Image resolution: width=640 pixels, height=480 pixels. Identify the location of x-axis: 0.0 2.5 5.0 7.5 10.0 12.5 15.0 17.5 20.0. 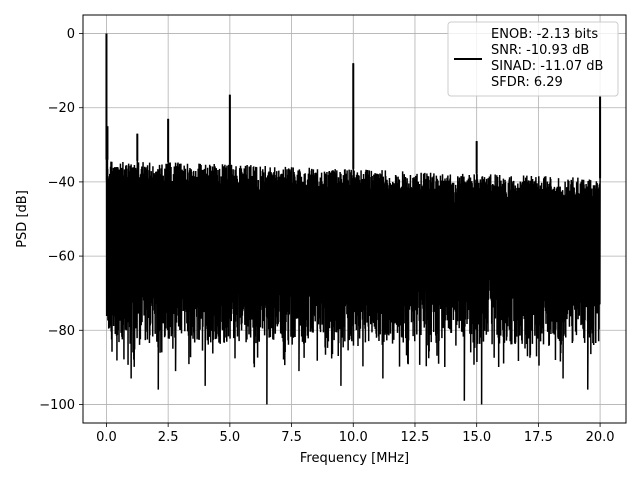
(355, 434).